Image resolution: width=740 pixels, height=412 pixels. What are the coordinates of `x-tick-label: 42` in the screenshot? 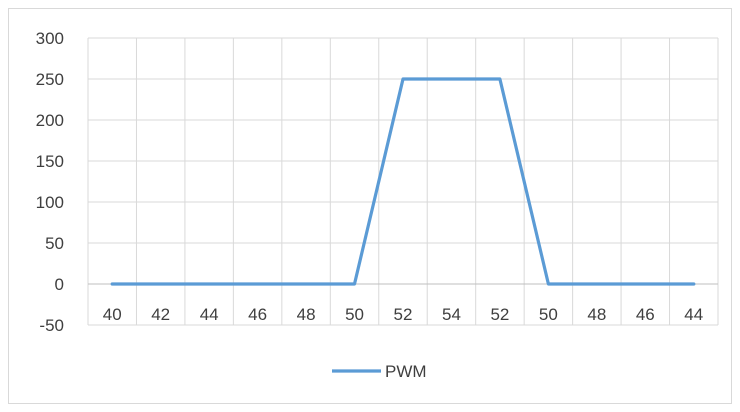 It's located at (160, 314).